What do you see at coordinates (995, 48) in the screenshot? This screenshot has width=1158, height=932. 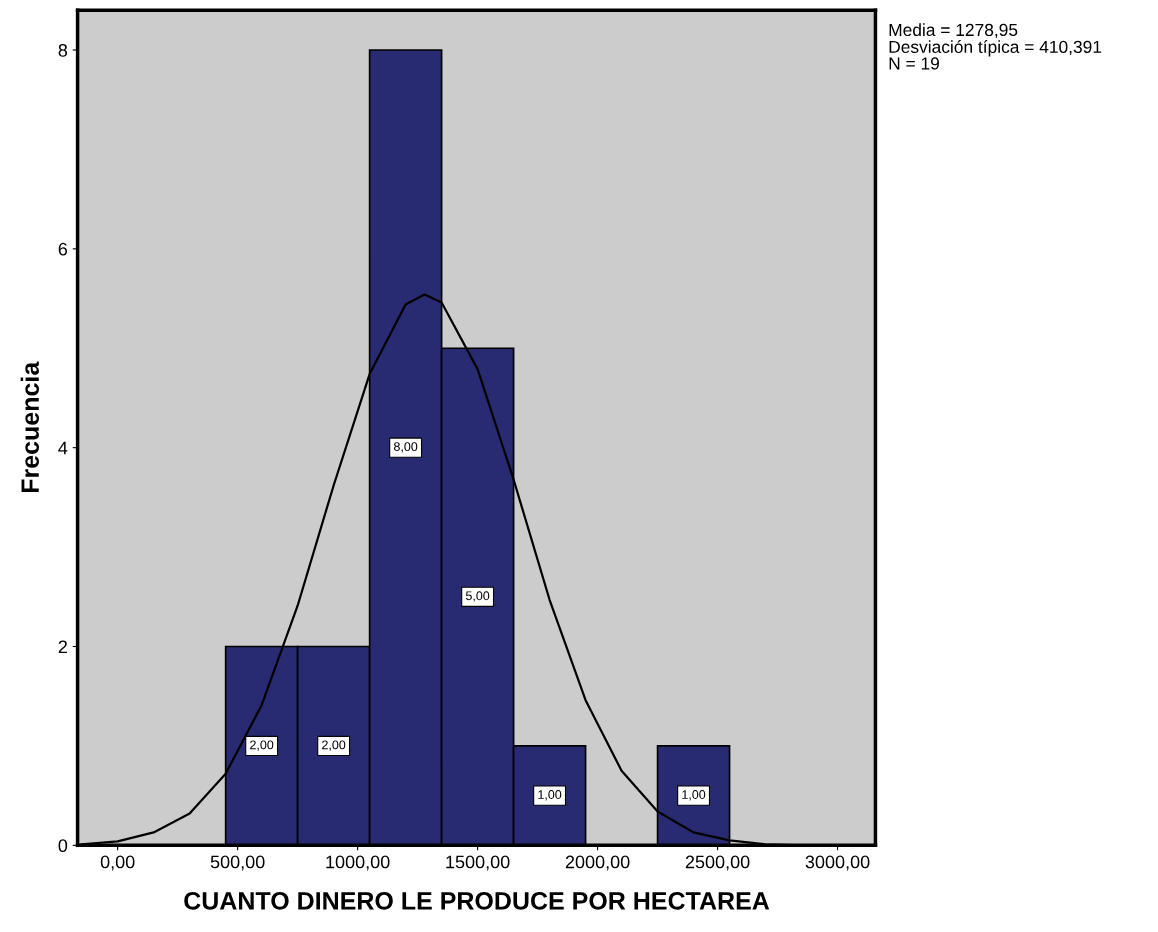 I see `text: Desviación típica = 410,391` at bounding box center [995, 48].